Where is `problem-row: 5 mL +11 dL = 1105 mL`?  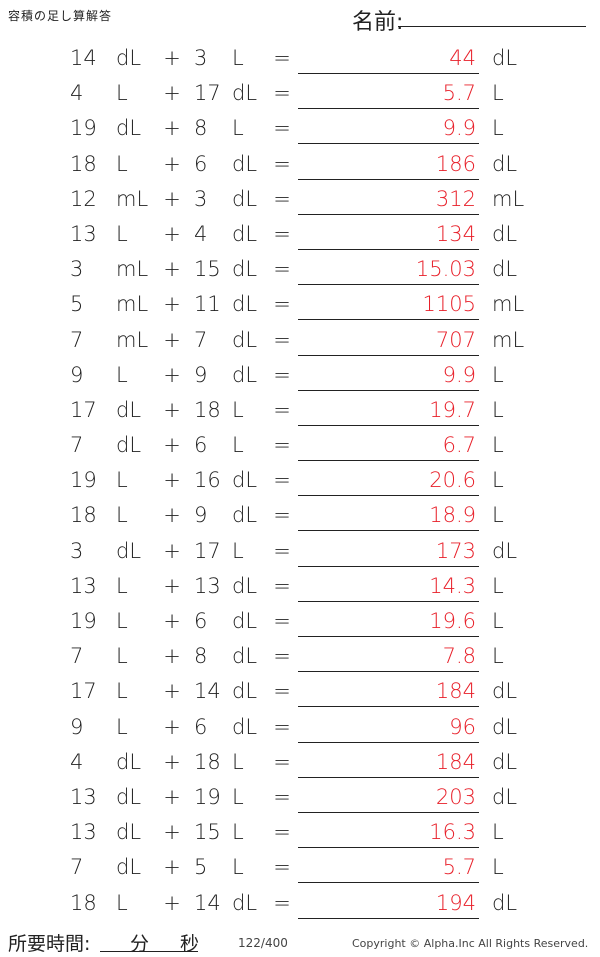
problem-row: 5 mL +11 dL = 1105 mL is located at coordinates (300, 304).